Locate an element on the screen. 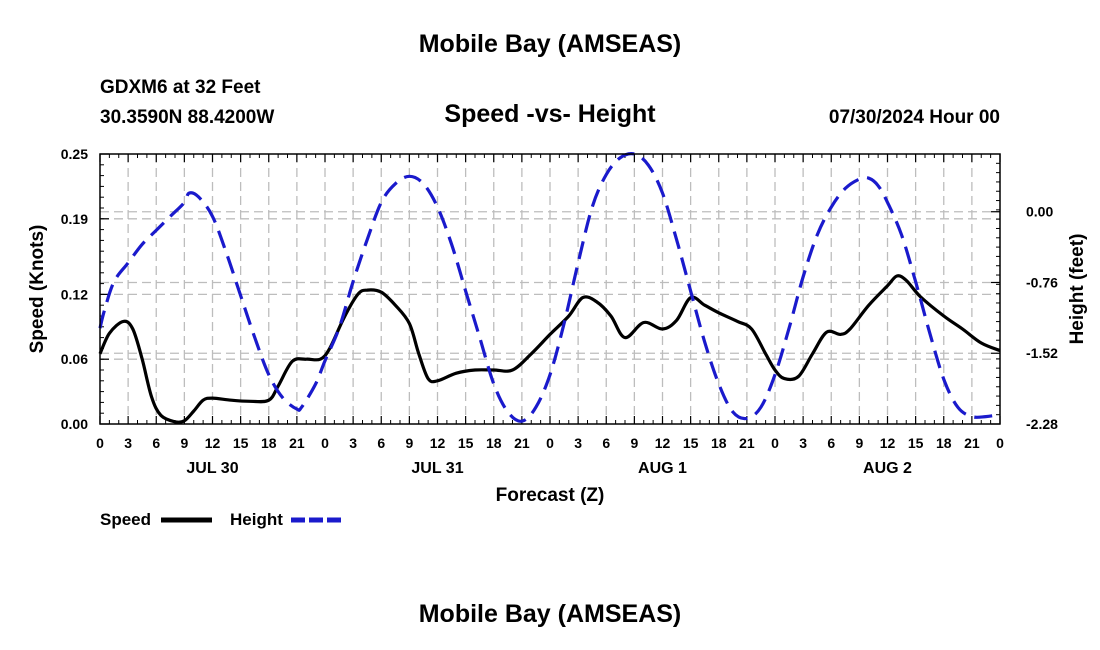 The width and height of the screenshot is (1100, 650). page-title: Mobile Bay (AMSEAS) is located at coordinates (550, 44).